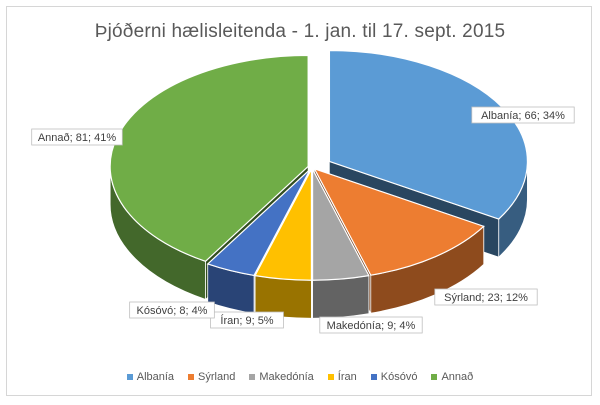 Image resolution: width=600 pixels, height=405 pixels. I want to click on data-label-íran: Íran; 9; 5%, so click(246, 320).